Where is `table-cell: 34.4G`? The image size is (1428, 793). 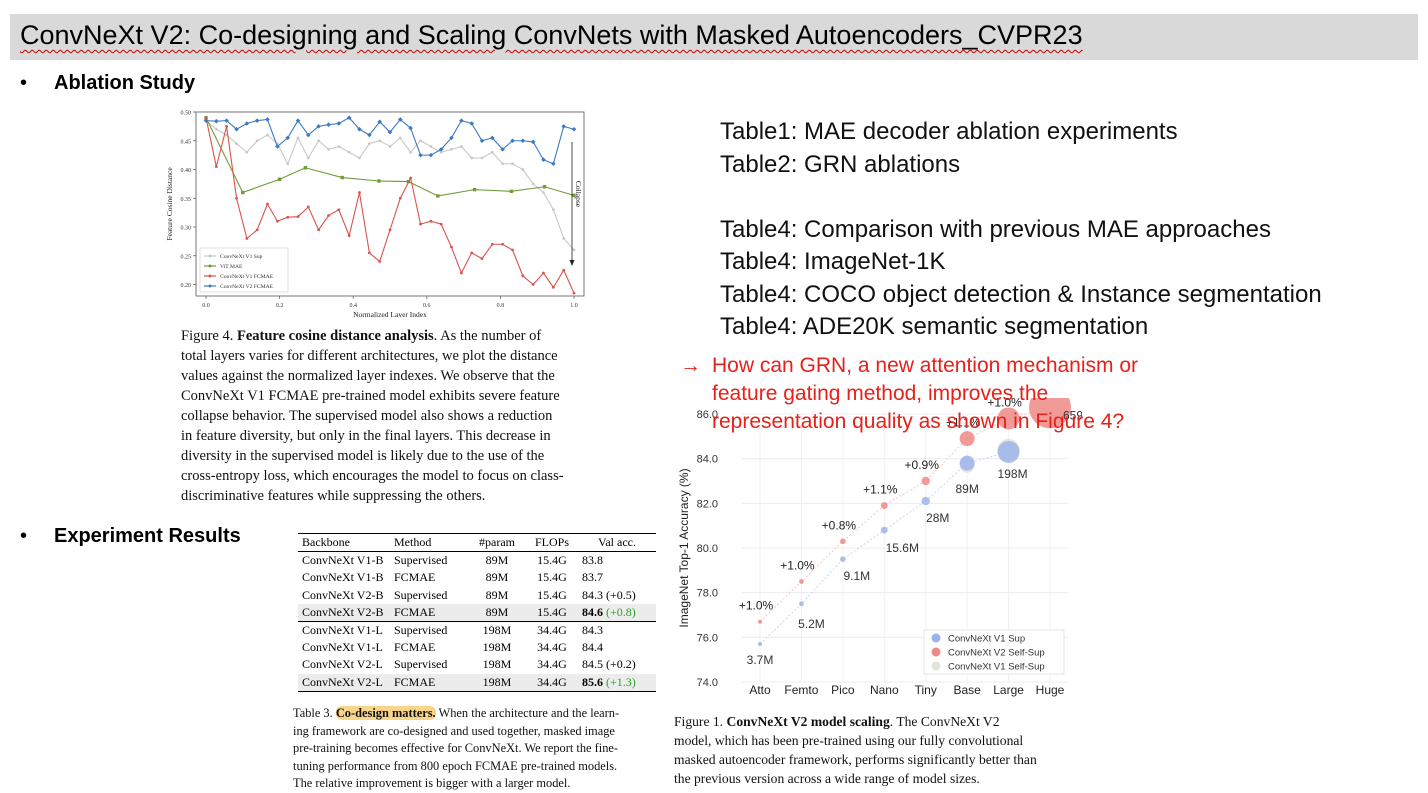
table-cell: 34.4G is located at coordinates (552, 682).